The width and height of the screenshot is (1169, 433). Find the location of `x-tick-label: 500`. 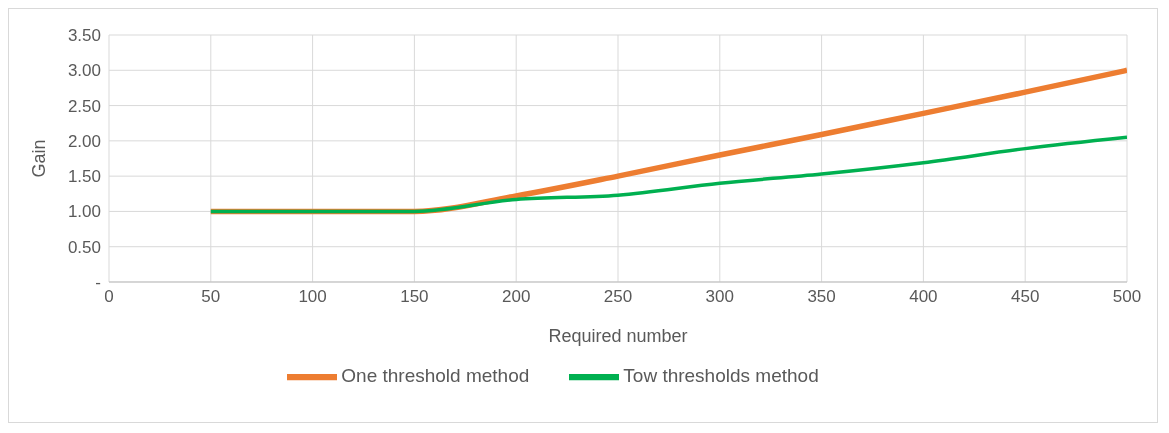

x-tick-label: 500 is located at coordinates (1127, 297).